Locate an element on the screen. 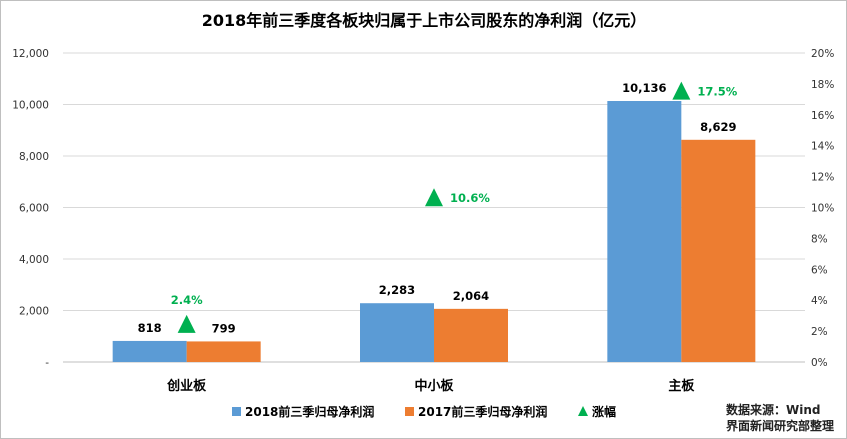 The height and width of the screenshot is (439, 847). y2-tick-label: 20% is located at coordinates (822, 54).